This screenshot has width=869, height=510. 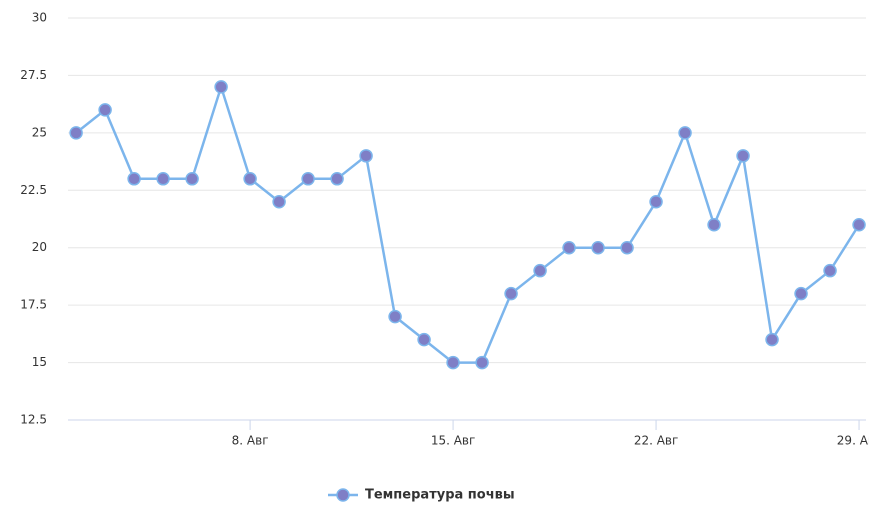 What do you see at coordinates (39, 362) in the screenshot?
I see `y-tick-label: 15` at bounding box center [39, 362].